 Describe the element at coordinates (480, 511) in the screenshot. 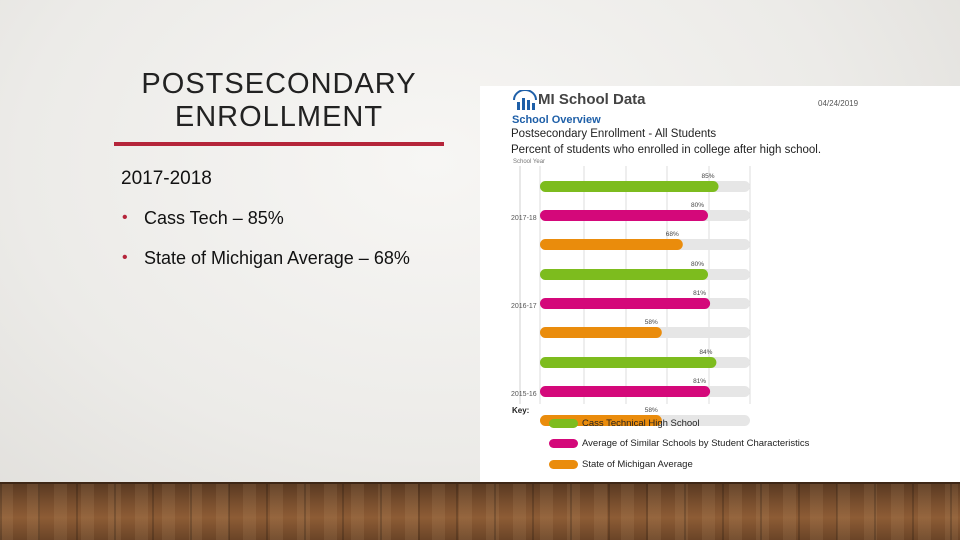

I see `wood-floor` at that location.